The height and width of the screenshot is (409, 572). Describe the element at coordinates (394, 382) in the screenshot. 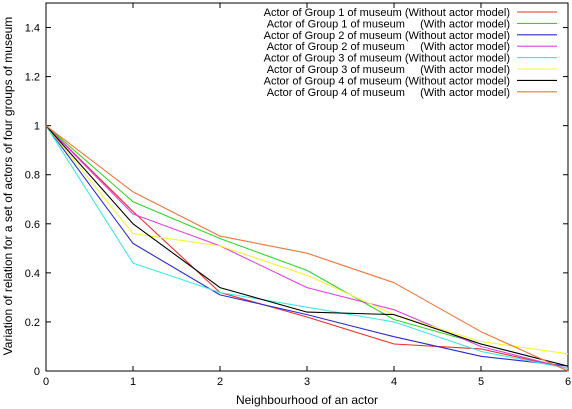

I see `x-tick-label: 4` at that location.